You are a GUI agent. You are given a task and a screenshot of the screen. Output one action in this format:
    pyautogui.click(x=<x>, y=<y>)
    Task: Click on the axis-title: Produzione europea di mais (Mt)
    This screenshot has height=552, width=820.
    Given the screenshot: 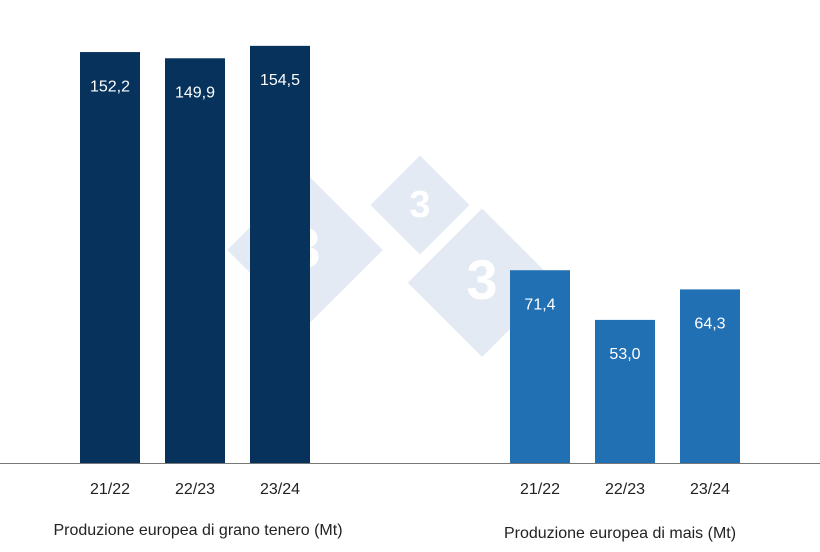 What is the action you would take?
    pyautogui.click(x=620, y=533)
    